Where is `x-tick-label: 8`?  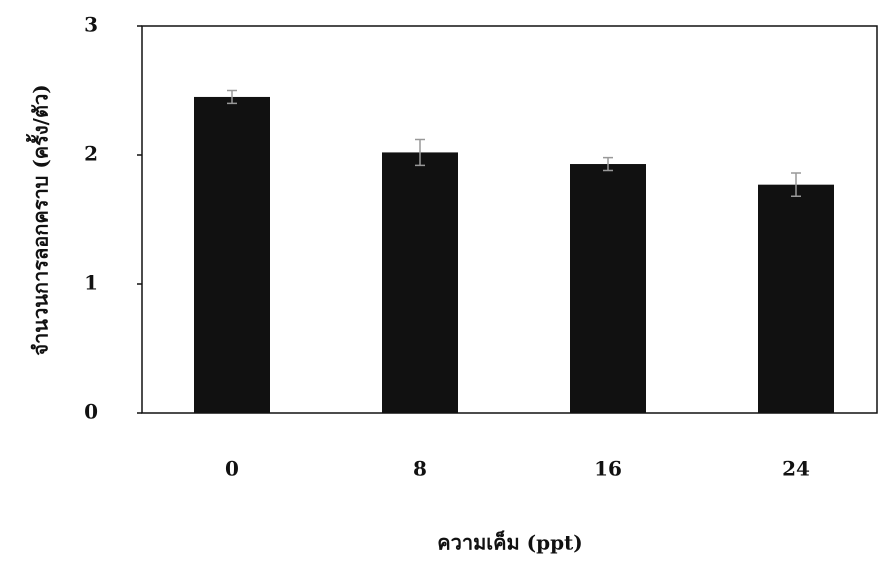 x-tick-label: 8 is located at coordinates (420, 469).